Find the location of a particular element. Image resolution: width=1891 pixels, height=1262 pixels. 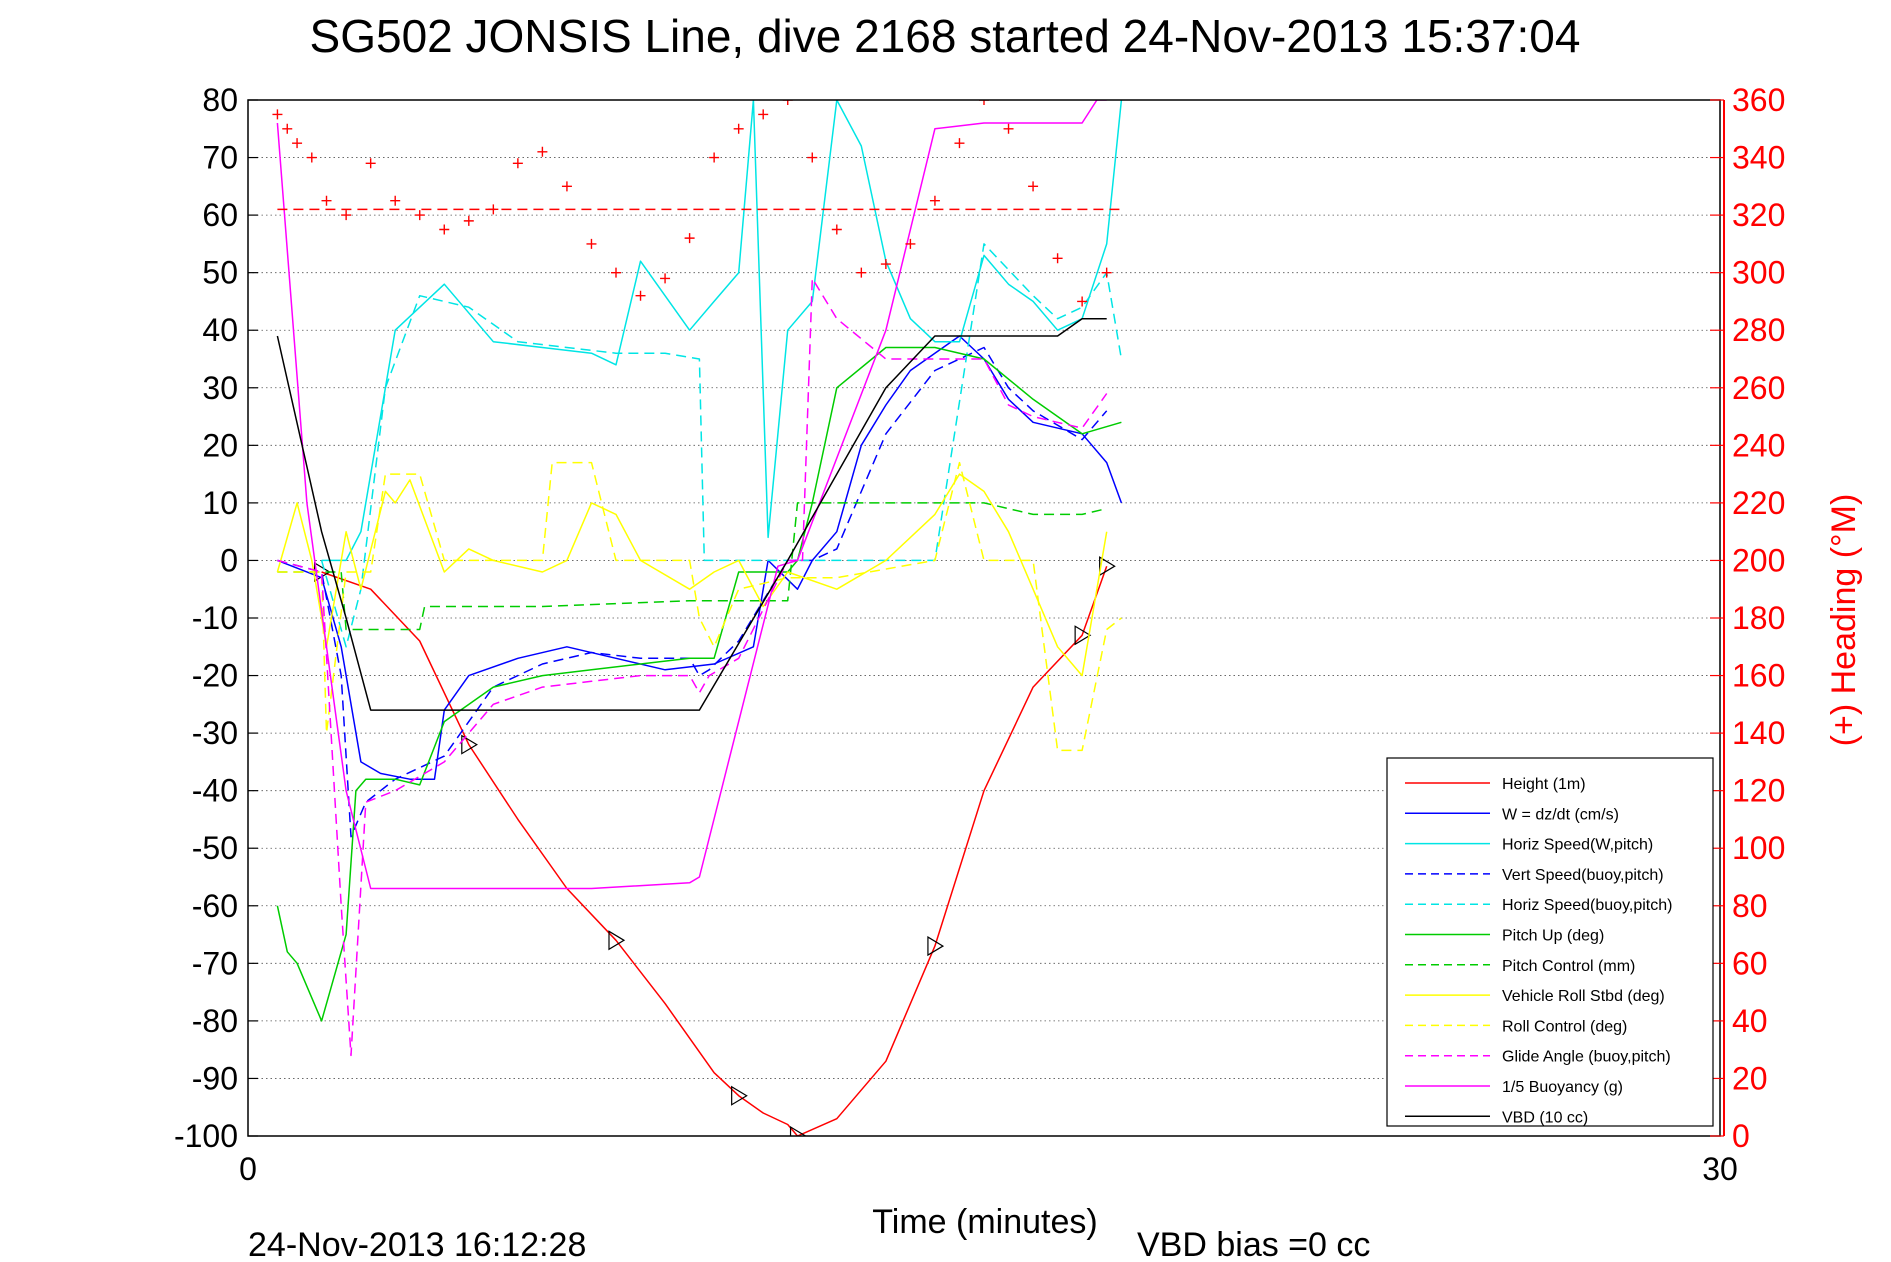

series-vehicle-roll-stbd-deg is located at coordinates (692, 575).